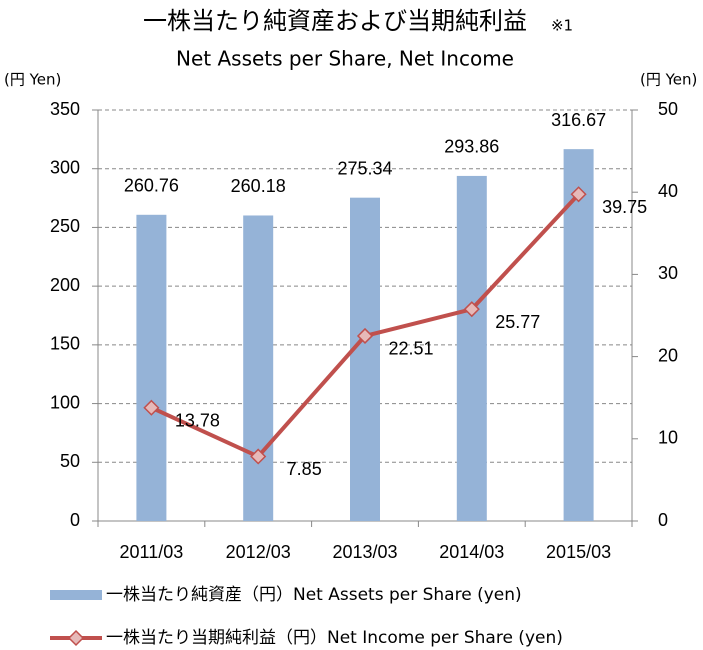 The image size is (703, 650). I want to click on y2-tick-label: 30, so click(668, 273).